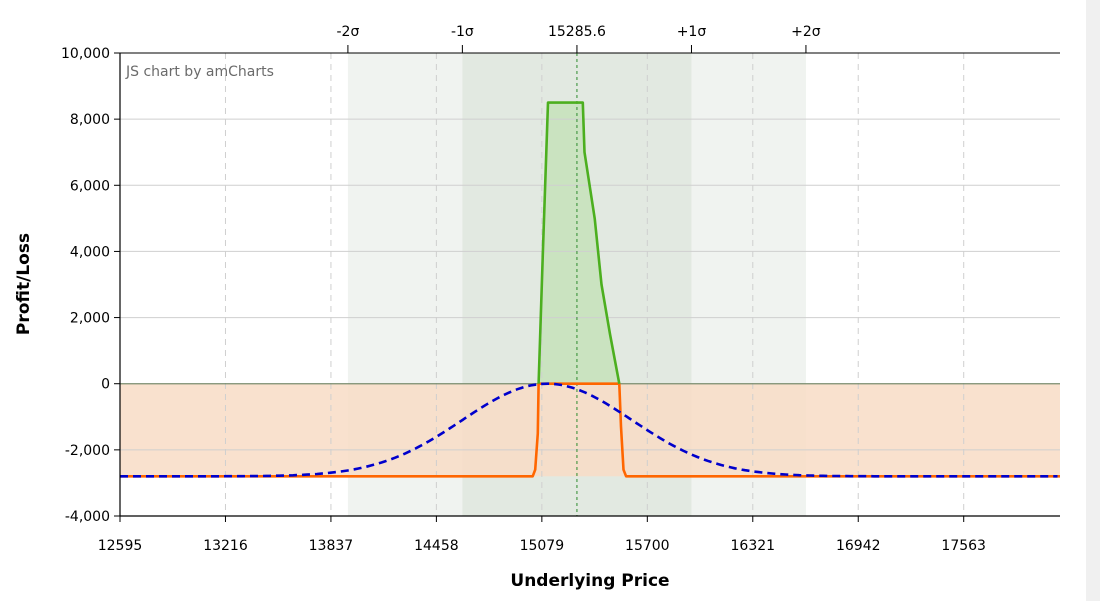 The image size is (1100, 601). What do you see at coordinates (963, 546) in the screenshot?
I see `x-tick-label: 17563` at bounding box center [963, 546].